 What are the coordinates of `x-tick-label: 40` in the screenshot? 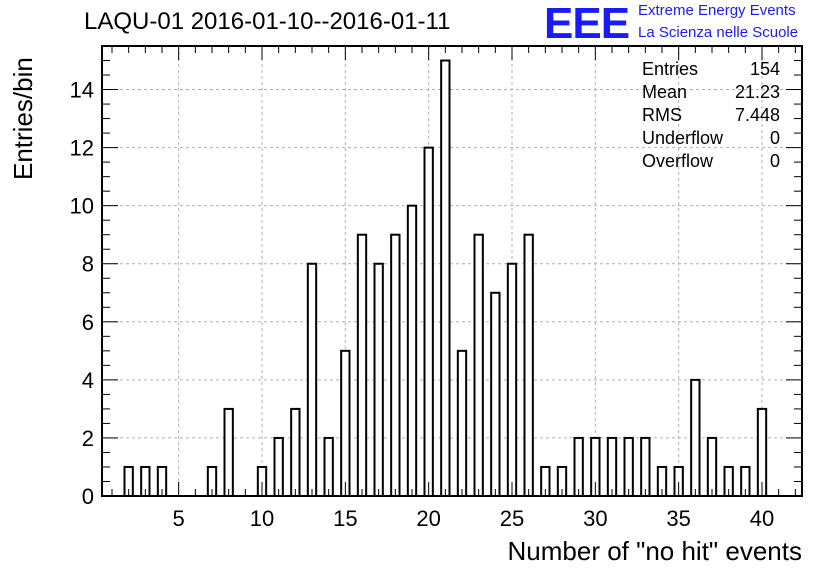 It's located at (762, 518).